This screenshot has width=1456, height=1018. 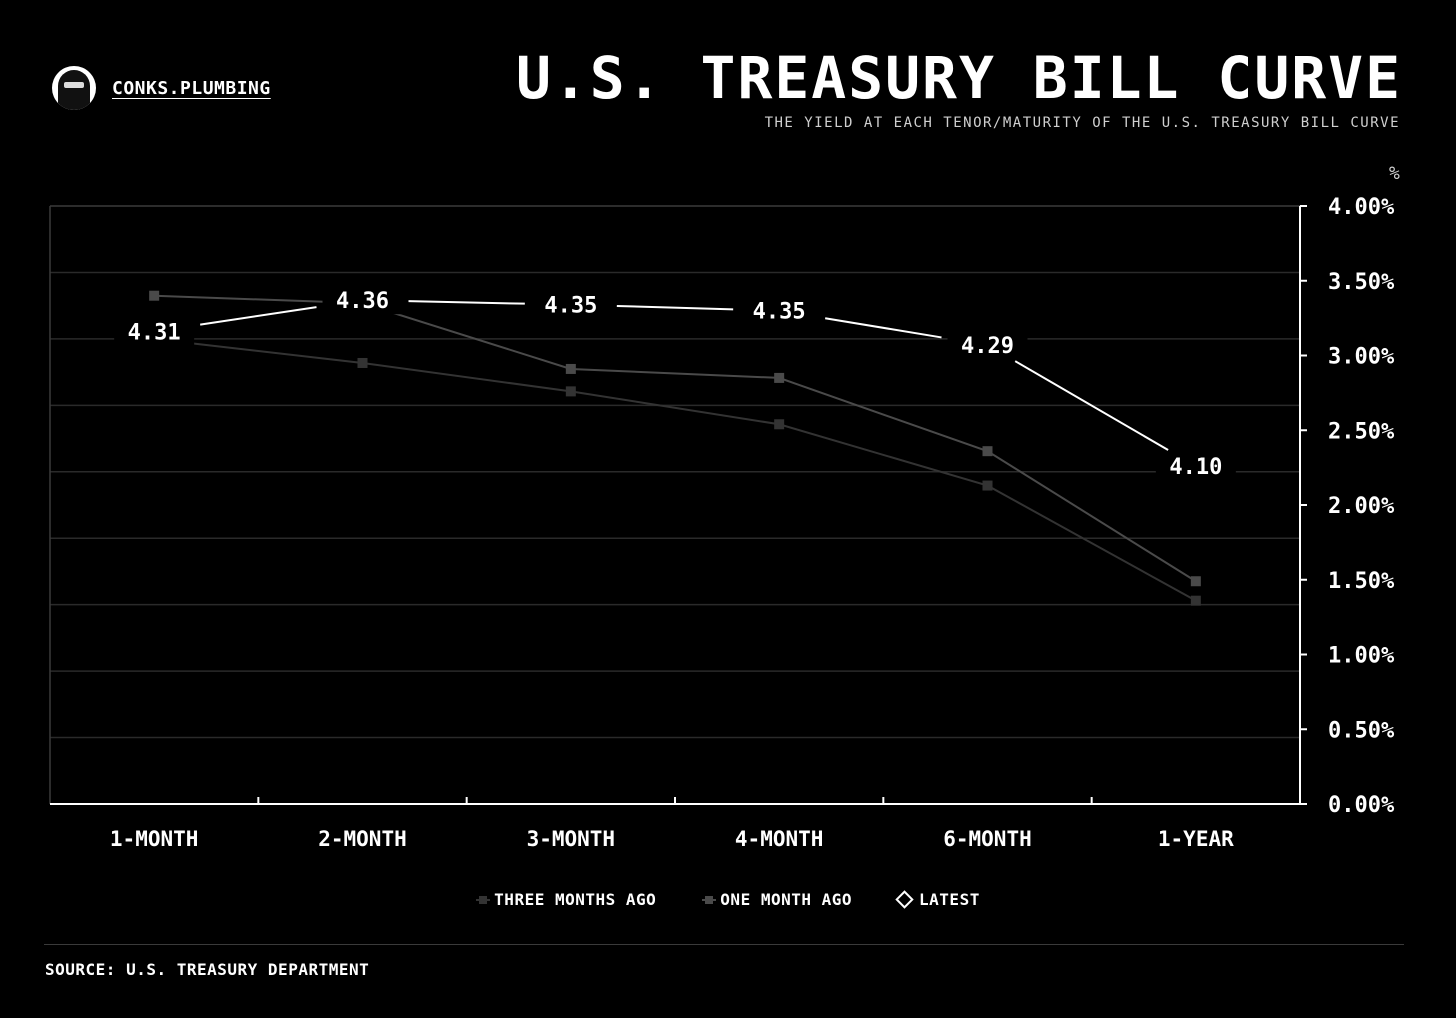 I want to click on chart-legend: THREE MONTHS AGO ONE MONTH AGO LATEST, so click(x=728, y=899).